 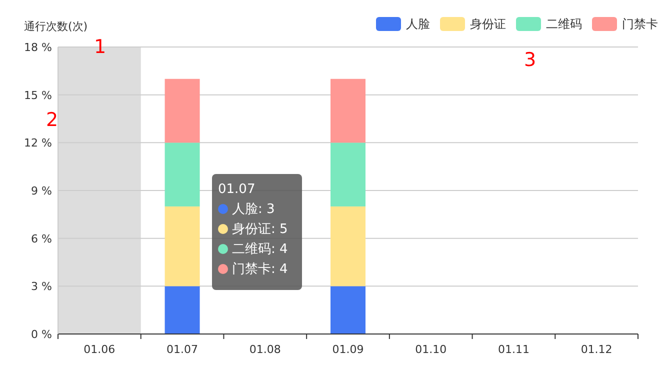 What do you see at coordinates (38, 47) in the screenshot?
I see `y-tick-label: 18 %` at bounding box center [38, 47].